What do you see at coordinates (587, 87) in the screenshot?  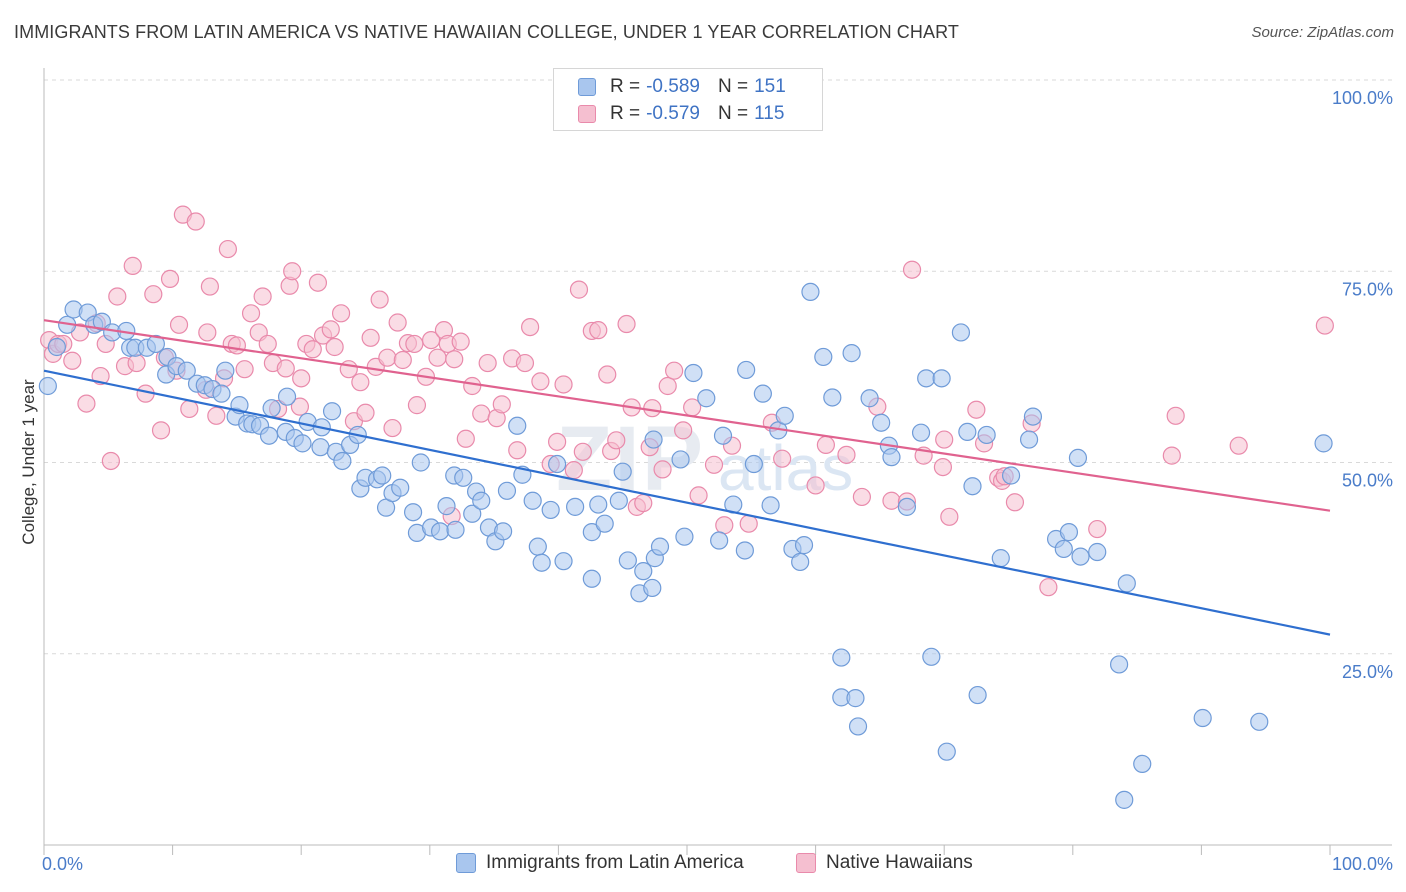 I see `legend-swatch-blue` at bounding box center [587, 87].